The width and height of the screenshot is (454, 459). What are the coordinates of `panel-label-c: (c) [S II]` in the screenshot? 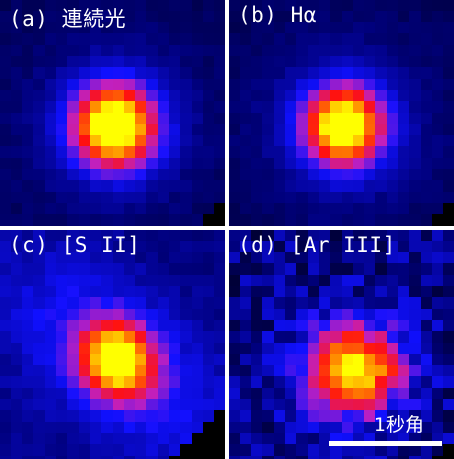 It's located at (75, 245).